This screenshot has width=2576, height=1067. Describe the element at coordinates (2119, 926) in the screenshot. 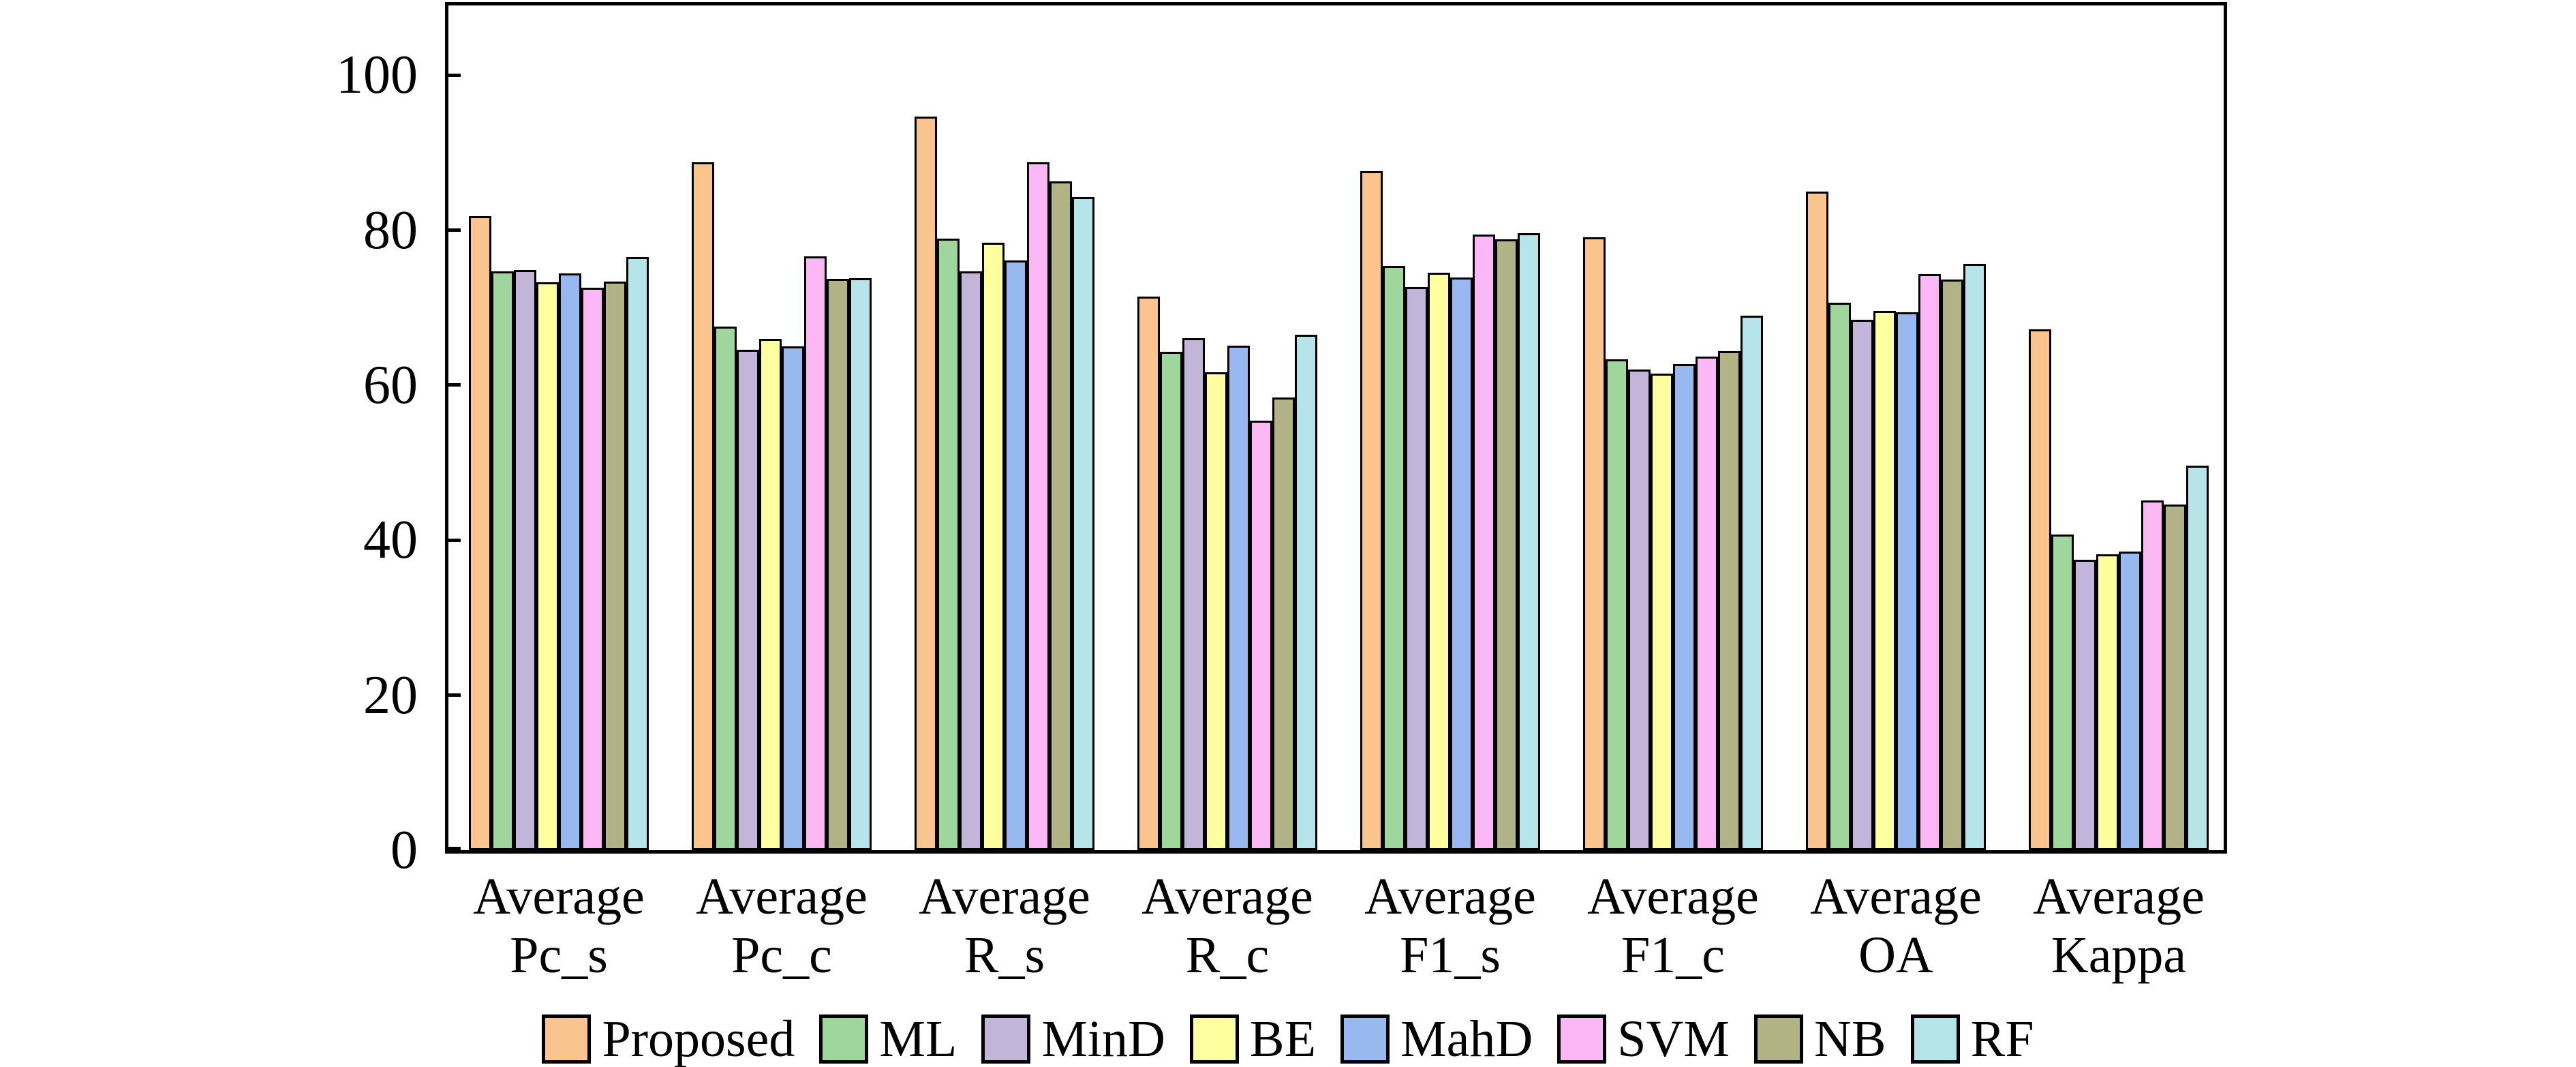

I see `x-category-label: Average Kappa` at that location.